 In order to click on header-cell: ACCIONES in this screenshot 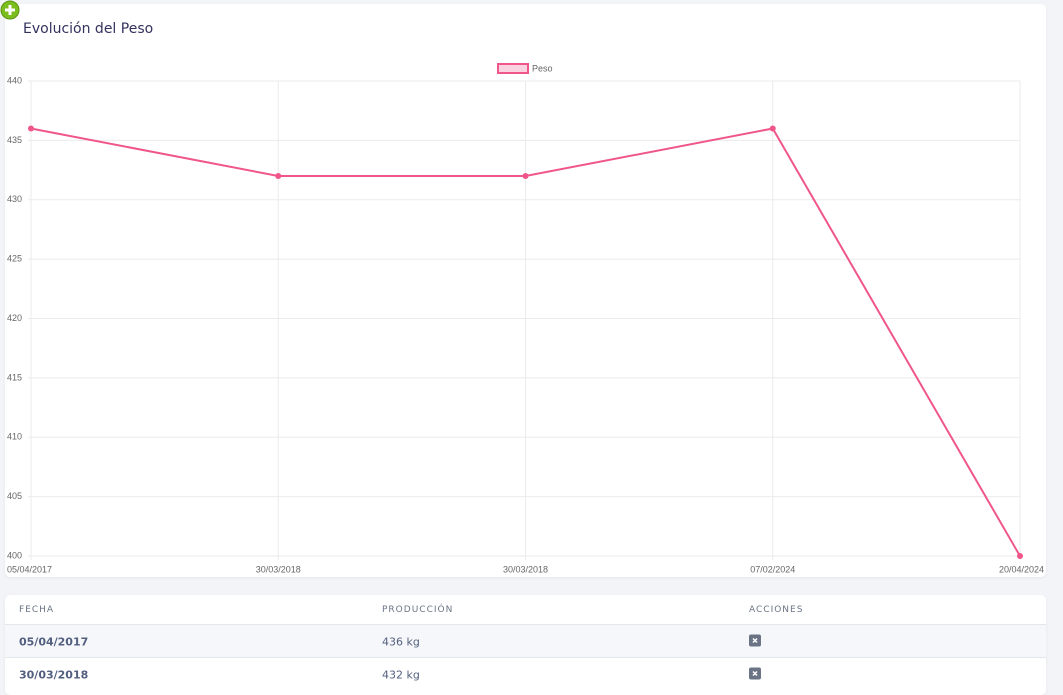, I will do `click(776, 609)`.